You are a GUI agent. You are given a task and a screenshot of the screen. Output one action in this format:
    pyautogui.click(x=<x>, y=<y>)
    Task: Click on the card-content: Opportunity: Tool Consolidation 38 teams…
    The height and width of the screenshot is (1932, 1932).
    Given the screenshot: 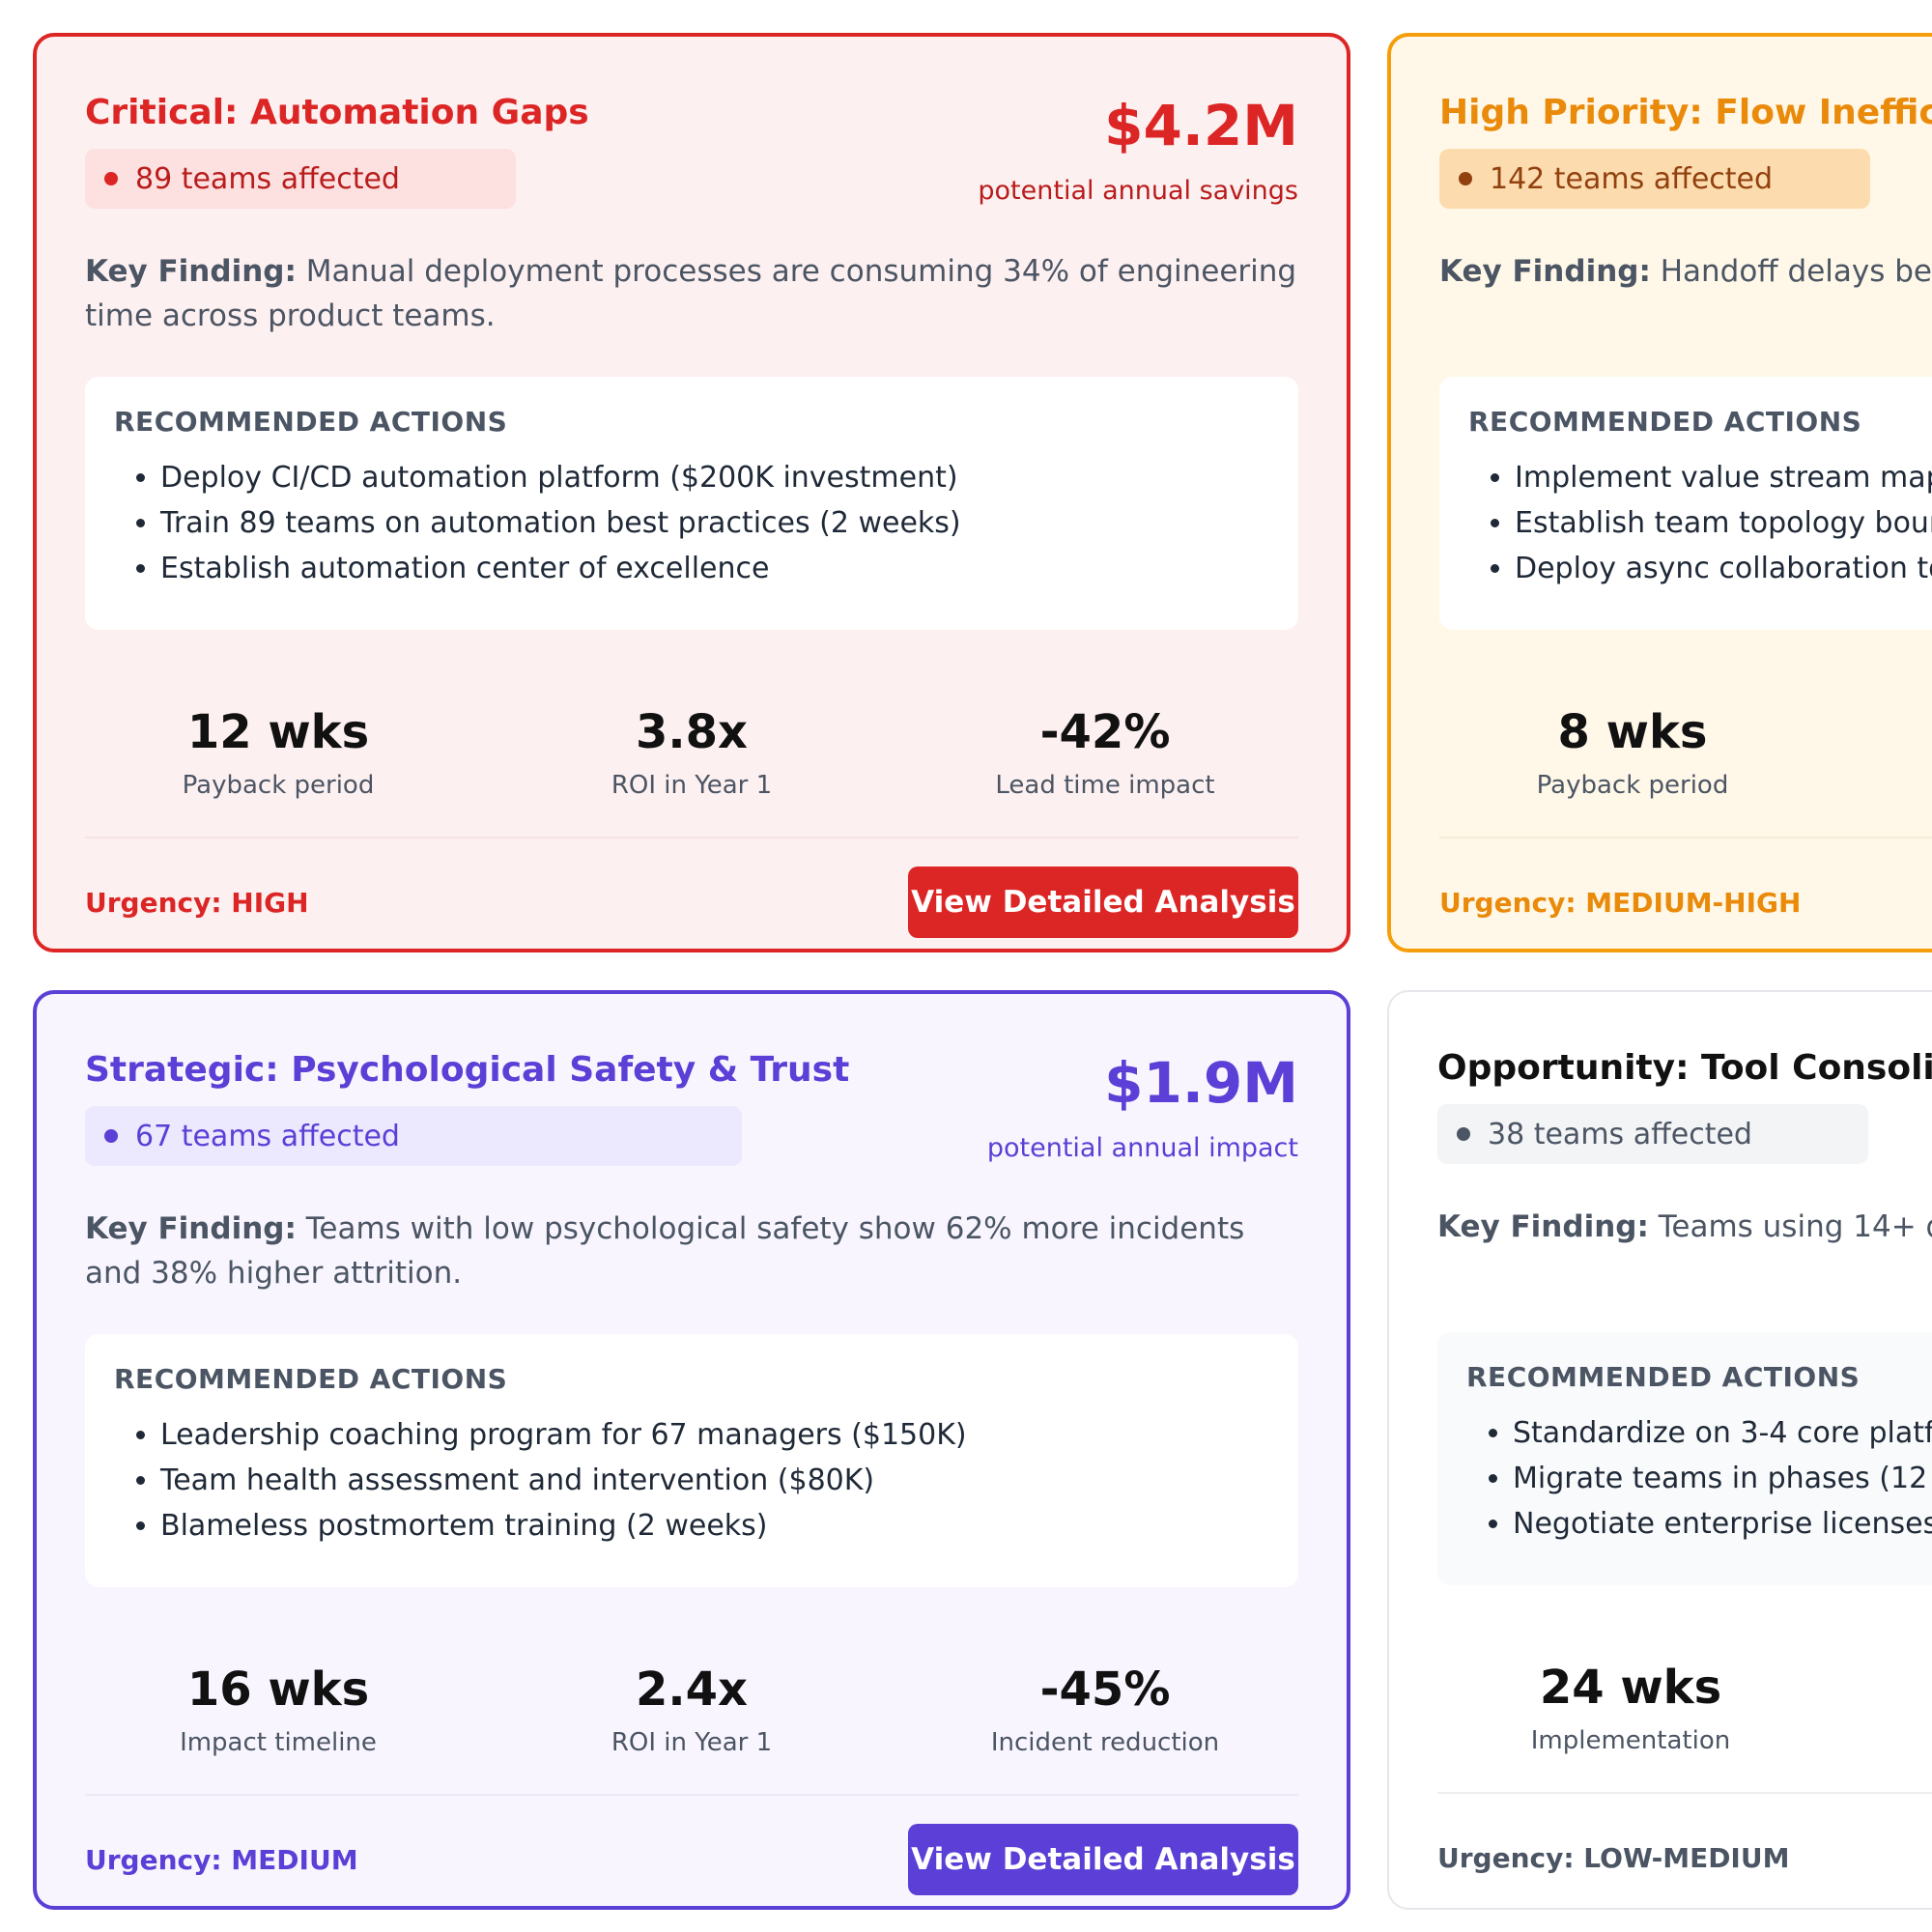 What is the action you would take?
    pyautogui.click(x=1684, y=1450)
    